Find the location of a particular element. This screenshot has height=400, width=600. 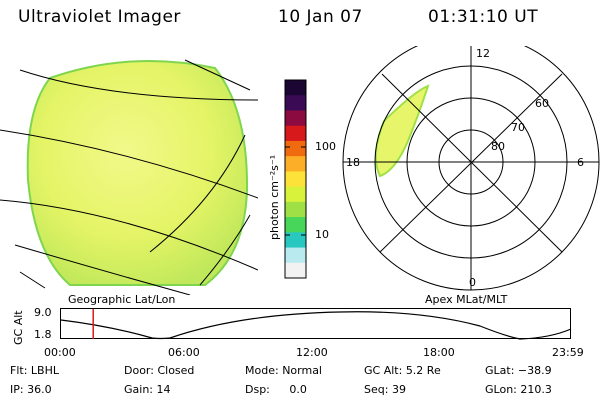

colorbar-gradient is located at coordinates (295, 179).